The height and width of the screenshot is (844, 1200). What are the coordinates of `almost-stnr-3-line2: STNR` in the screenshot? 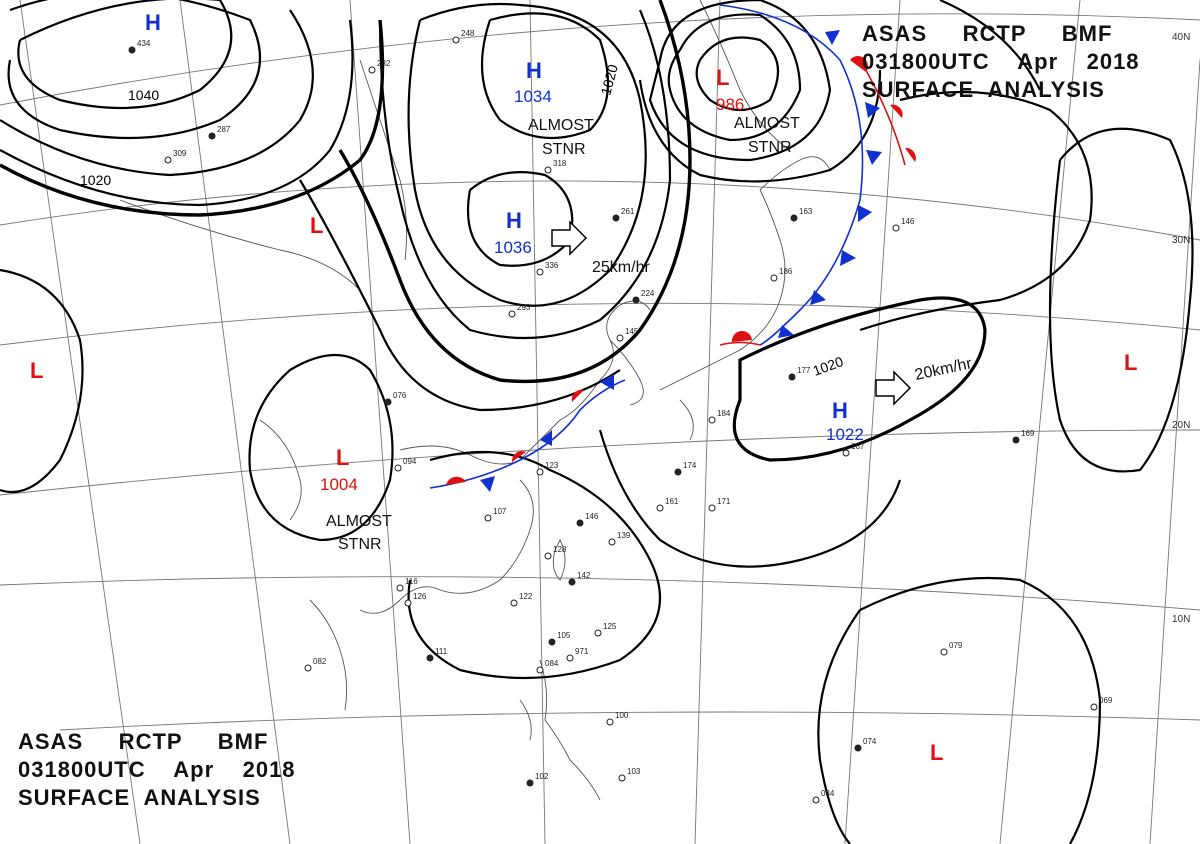 It's located at (360, 544).